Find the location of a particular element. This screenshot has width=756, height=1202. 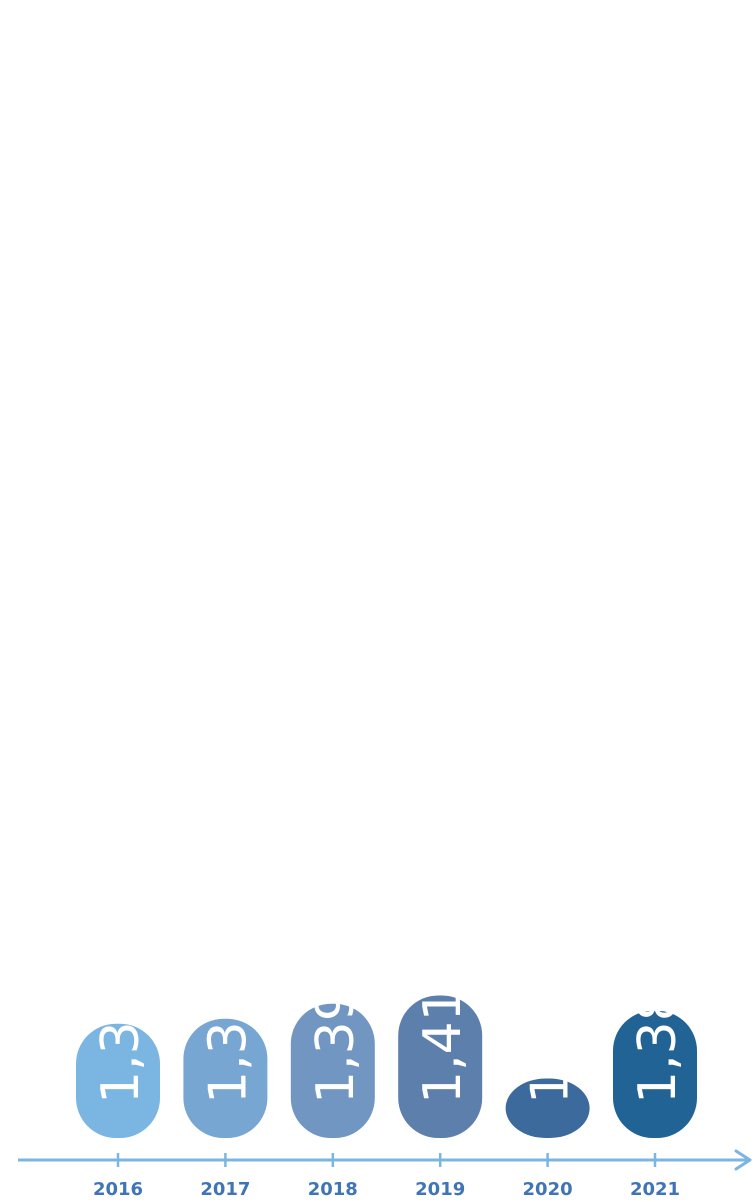

bar-2017 is located at coordinates (225, 1078).